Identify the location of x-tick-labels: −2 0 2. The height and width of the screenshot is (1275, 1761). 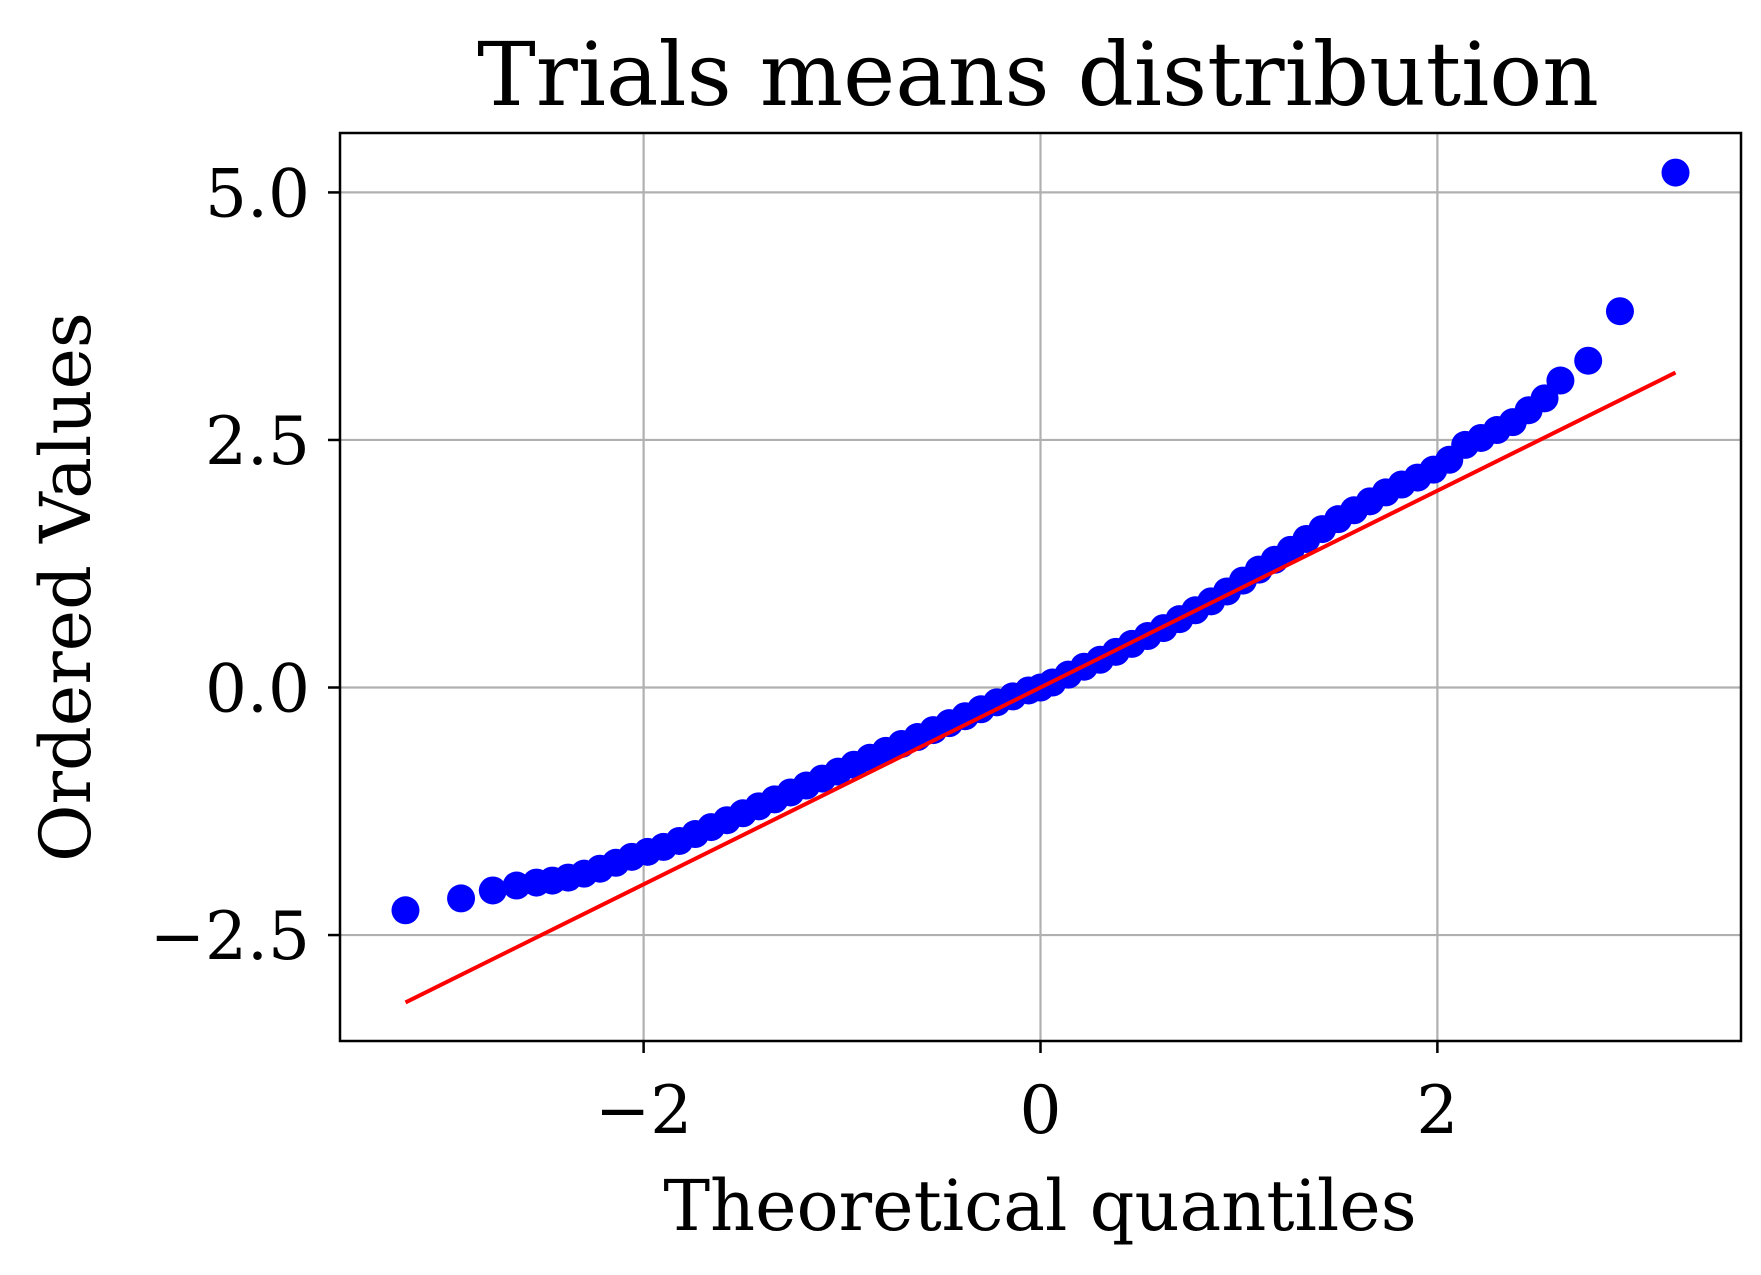
(1026, 1110).